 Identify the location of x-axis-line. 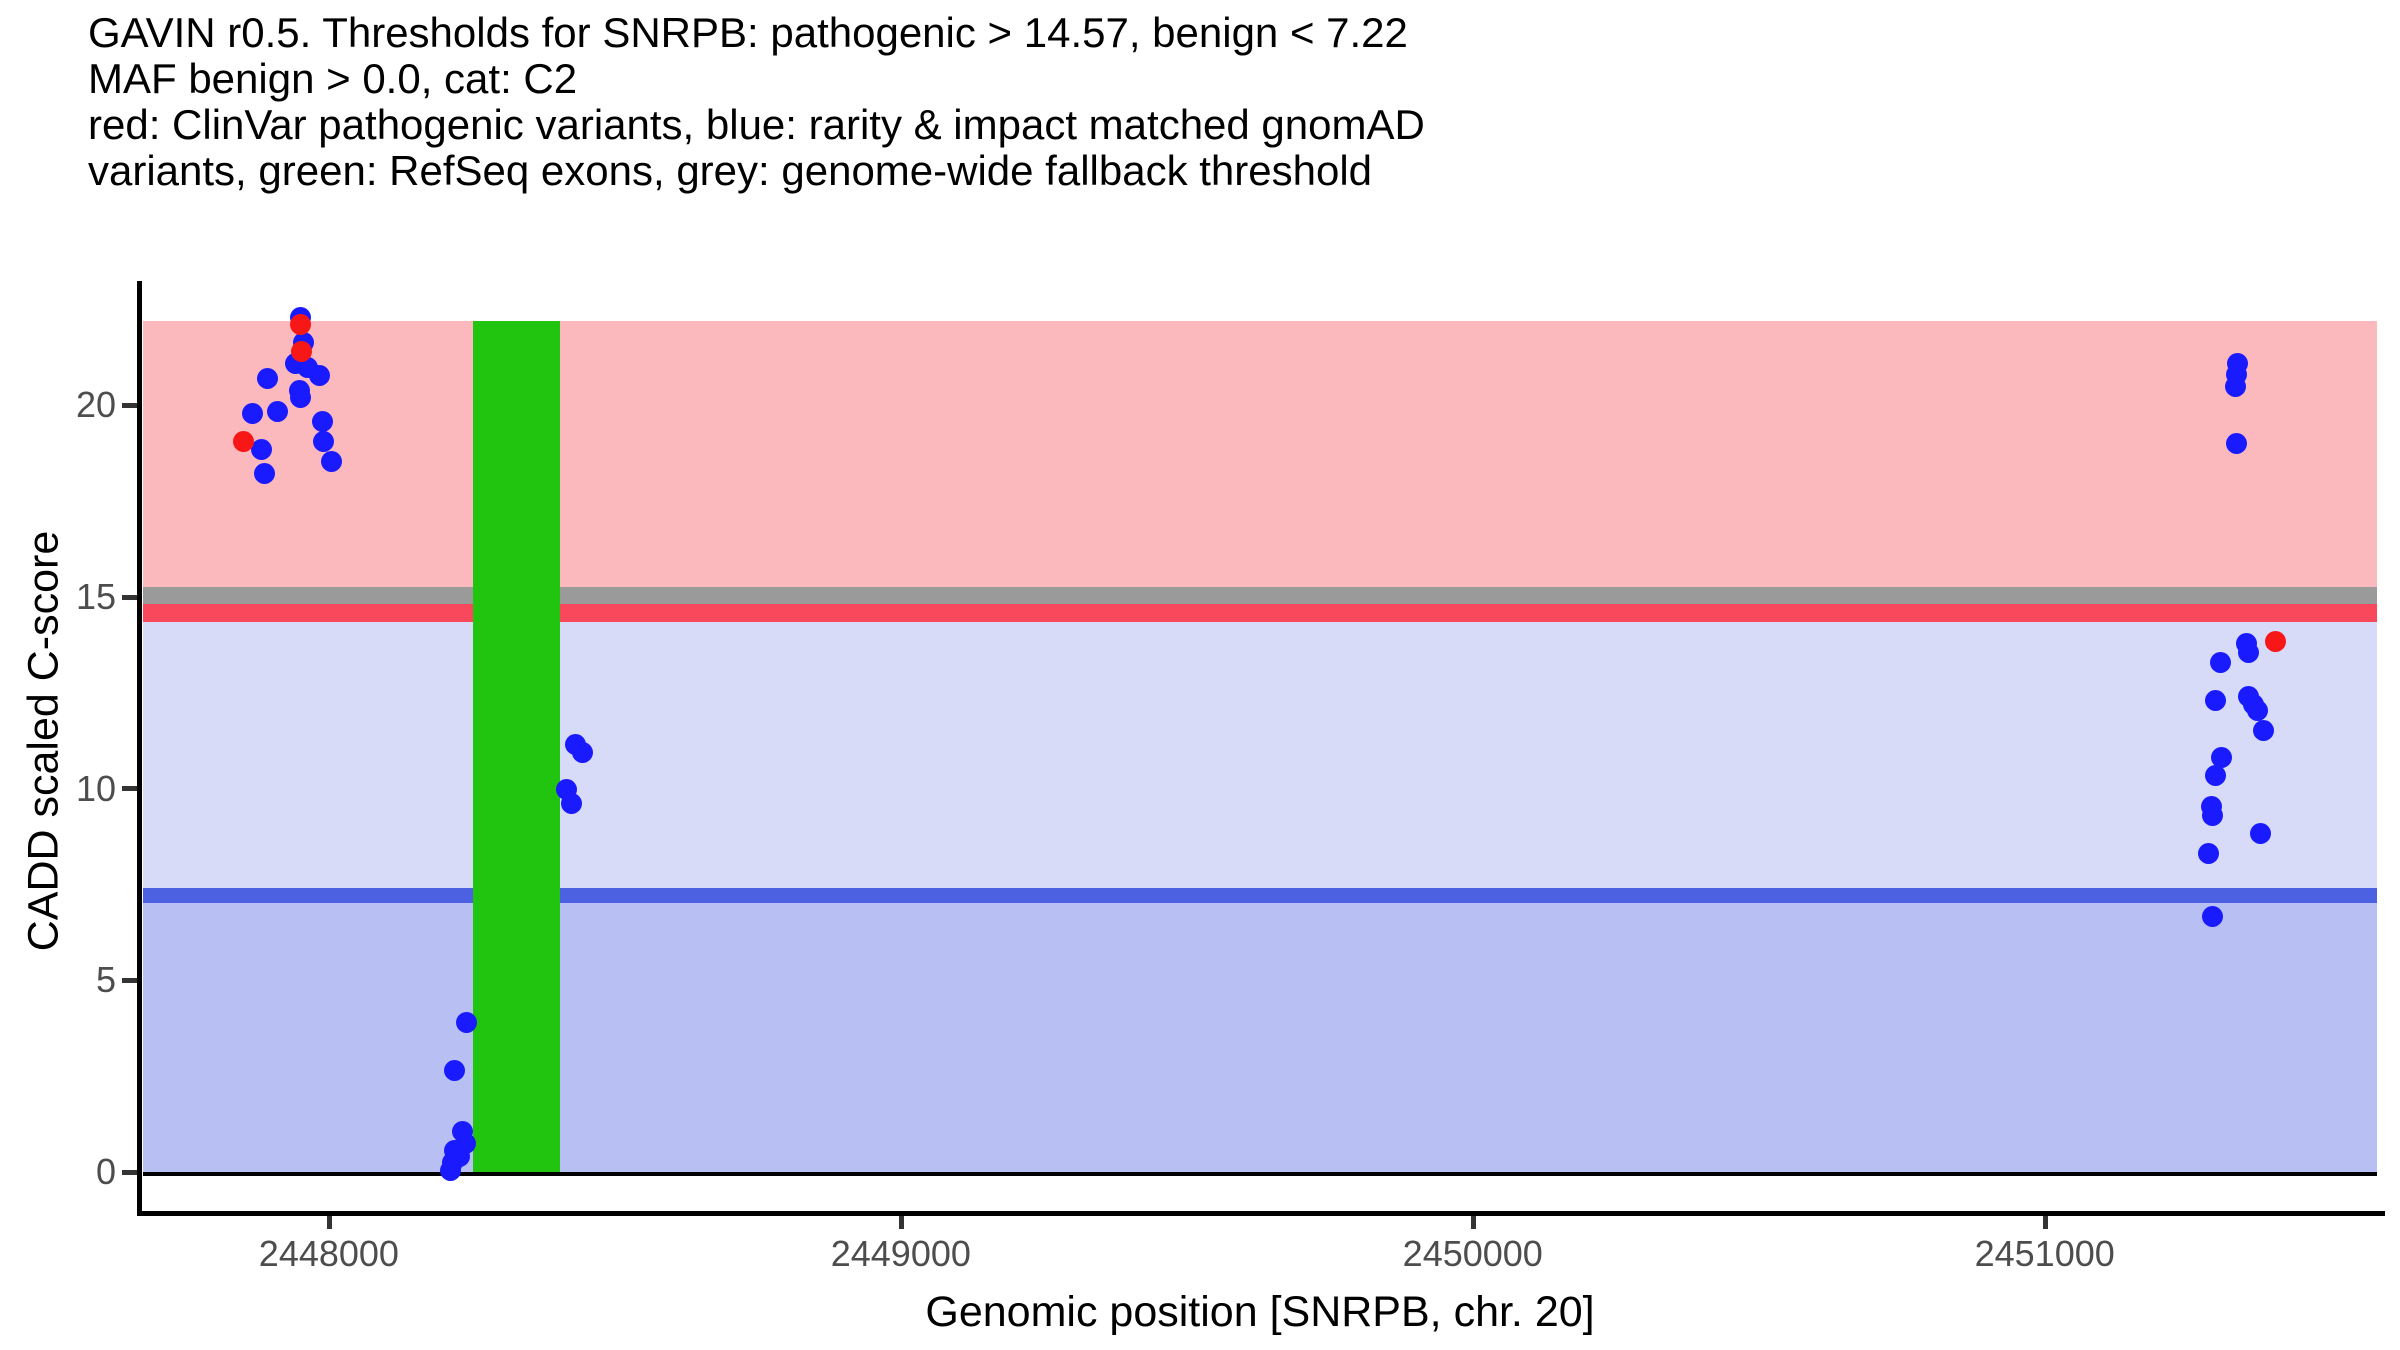
(1261, 1213).